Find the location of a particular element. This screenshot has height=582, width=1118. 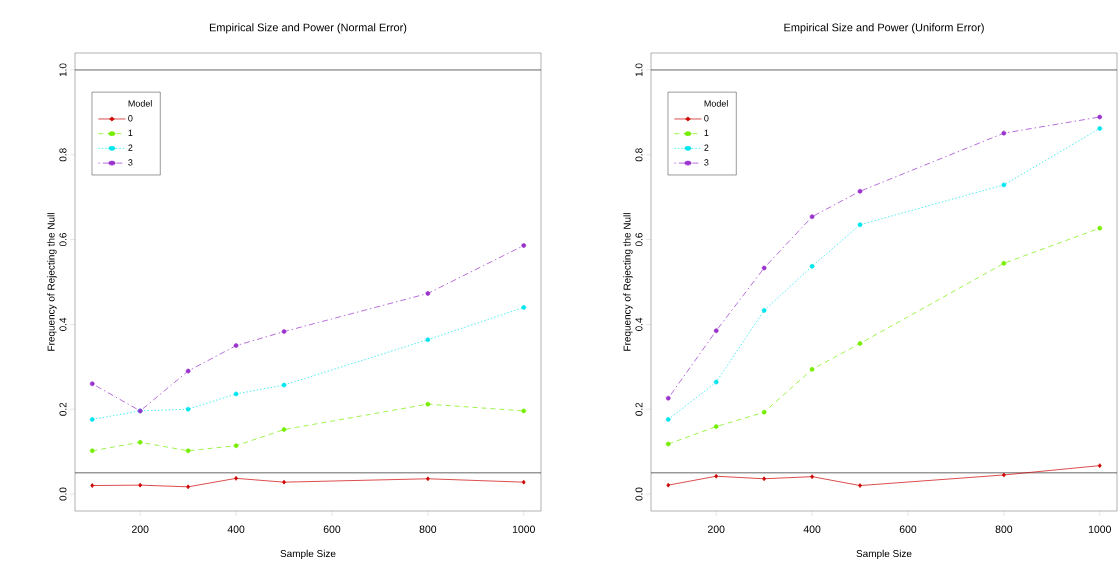

chart-title: Empirical Size and Power (Uniform Error) is located at coordinates (884, 28).